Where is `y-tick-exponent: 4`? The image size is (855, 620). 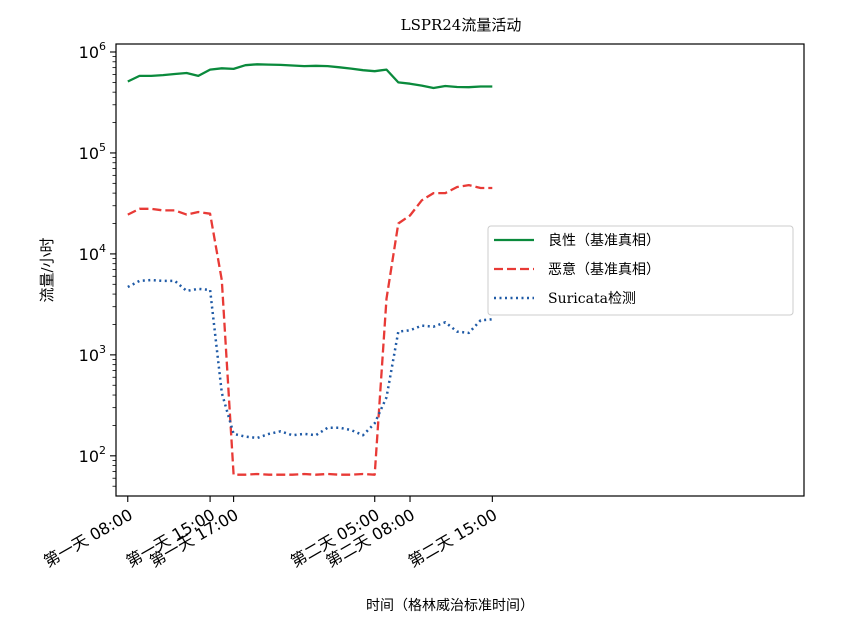
y-tick-exponent: 4 is located at coordinates (102, 248).